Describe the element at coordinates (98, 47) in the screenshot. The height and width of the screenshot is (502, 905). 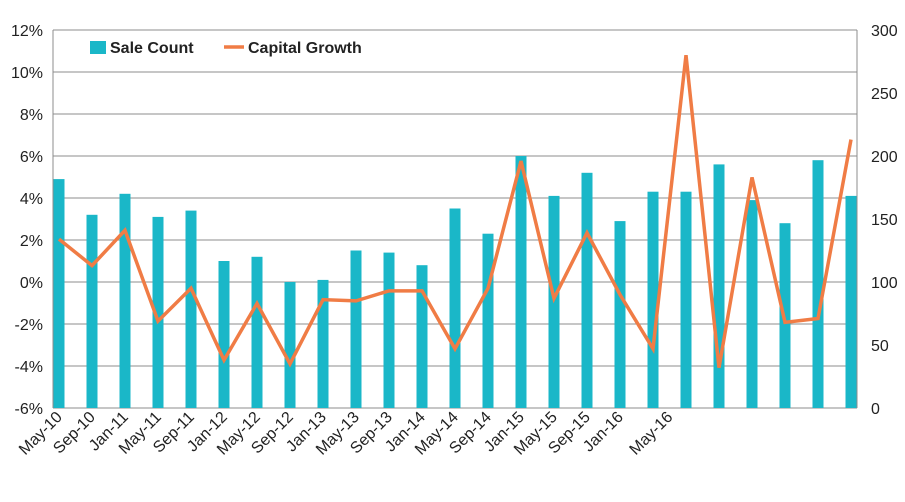
I see `legend-swatch-sale-count` at that location.